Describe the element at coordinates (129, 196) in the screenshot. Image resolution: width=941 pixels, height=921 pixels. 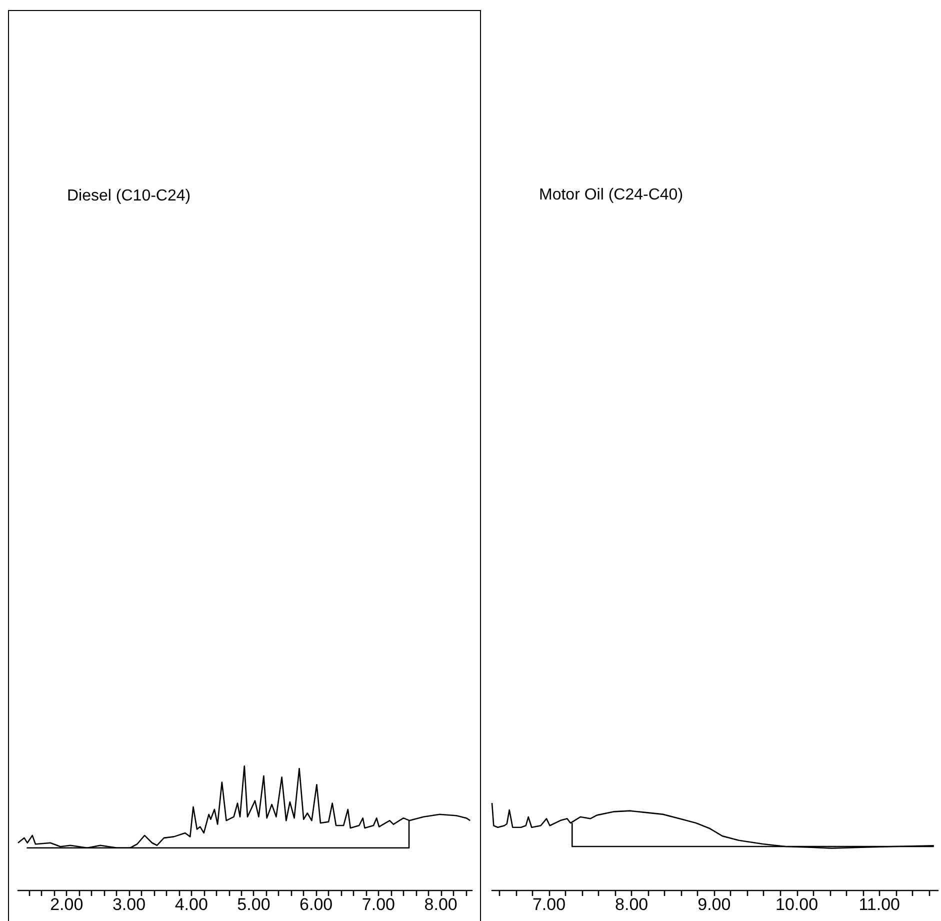
I see `chart-title: Diesel (C10-C24)` at that location.